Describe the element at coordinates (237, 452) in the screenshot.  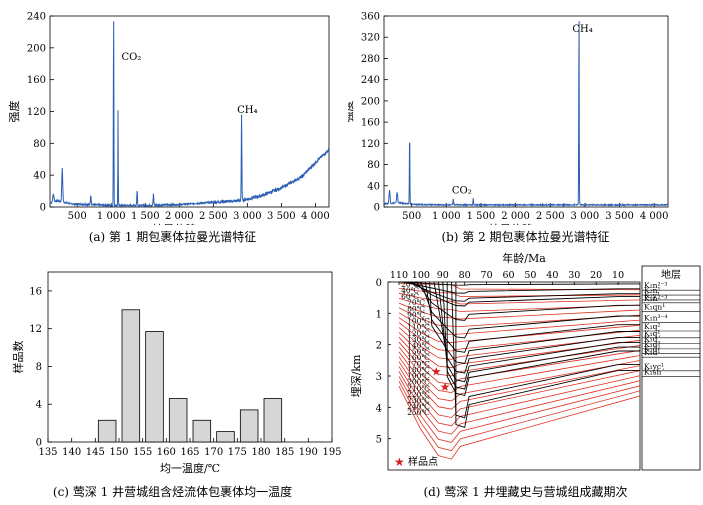
I see `x-tick-label: 175` at that location.